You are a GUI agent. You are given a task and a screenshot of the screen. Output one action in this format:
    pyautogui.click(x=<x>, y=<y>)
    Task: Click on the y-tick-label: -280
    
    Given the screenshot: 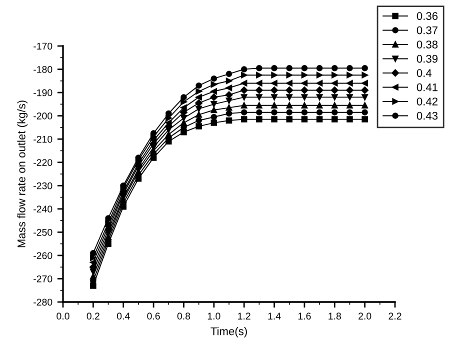 What is the action you would take?
    pyautogui.click(x=43, y=302)
    